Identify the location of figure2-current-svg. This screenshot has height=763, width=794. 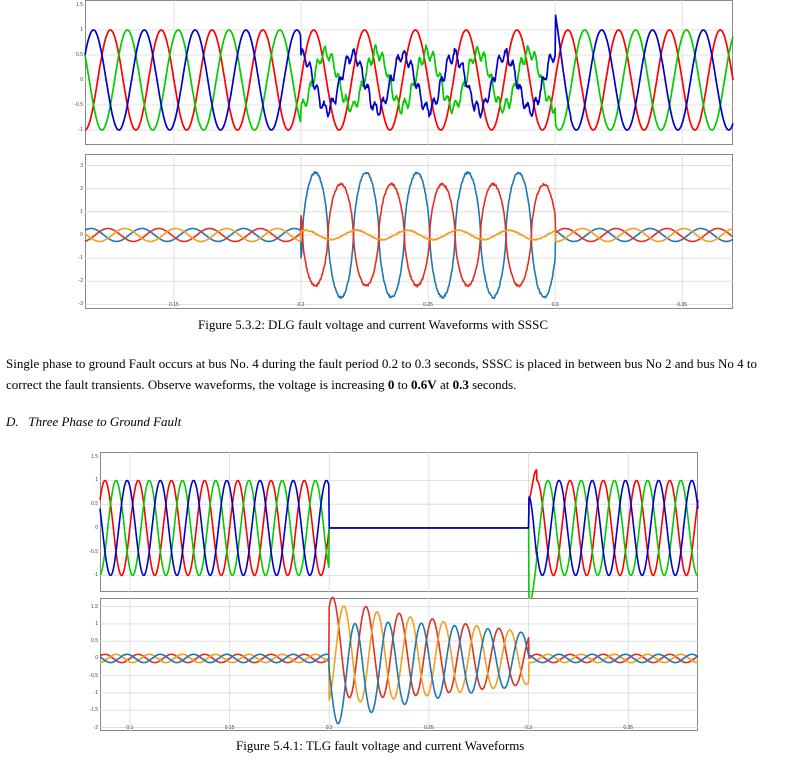
(399, 663).